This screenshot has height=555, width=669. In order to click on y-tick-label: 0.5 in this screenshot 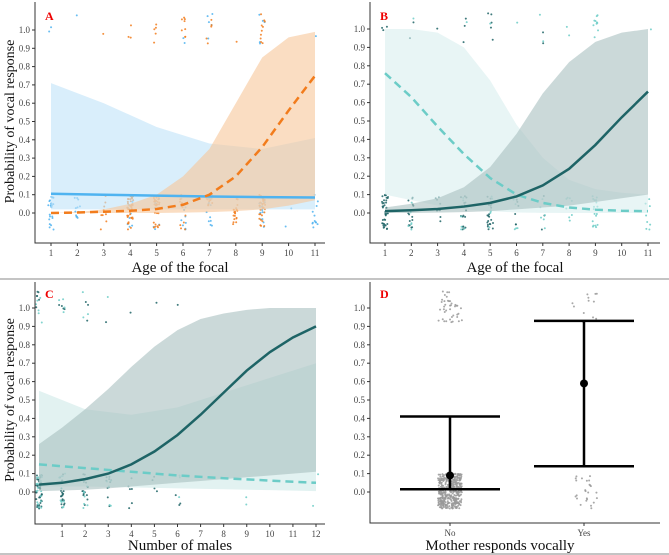, I will do `click(25, 400)`.